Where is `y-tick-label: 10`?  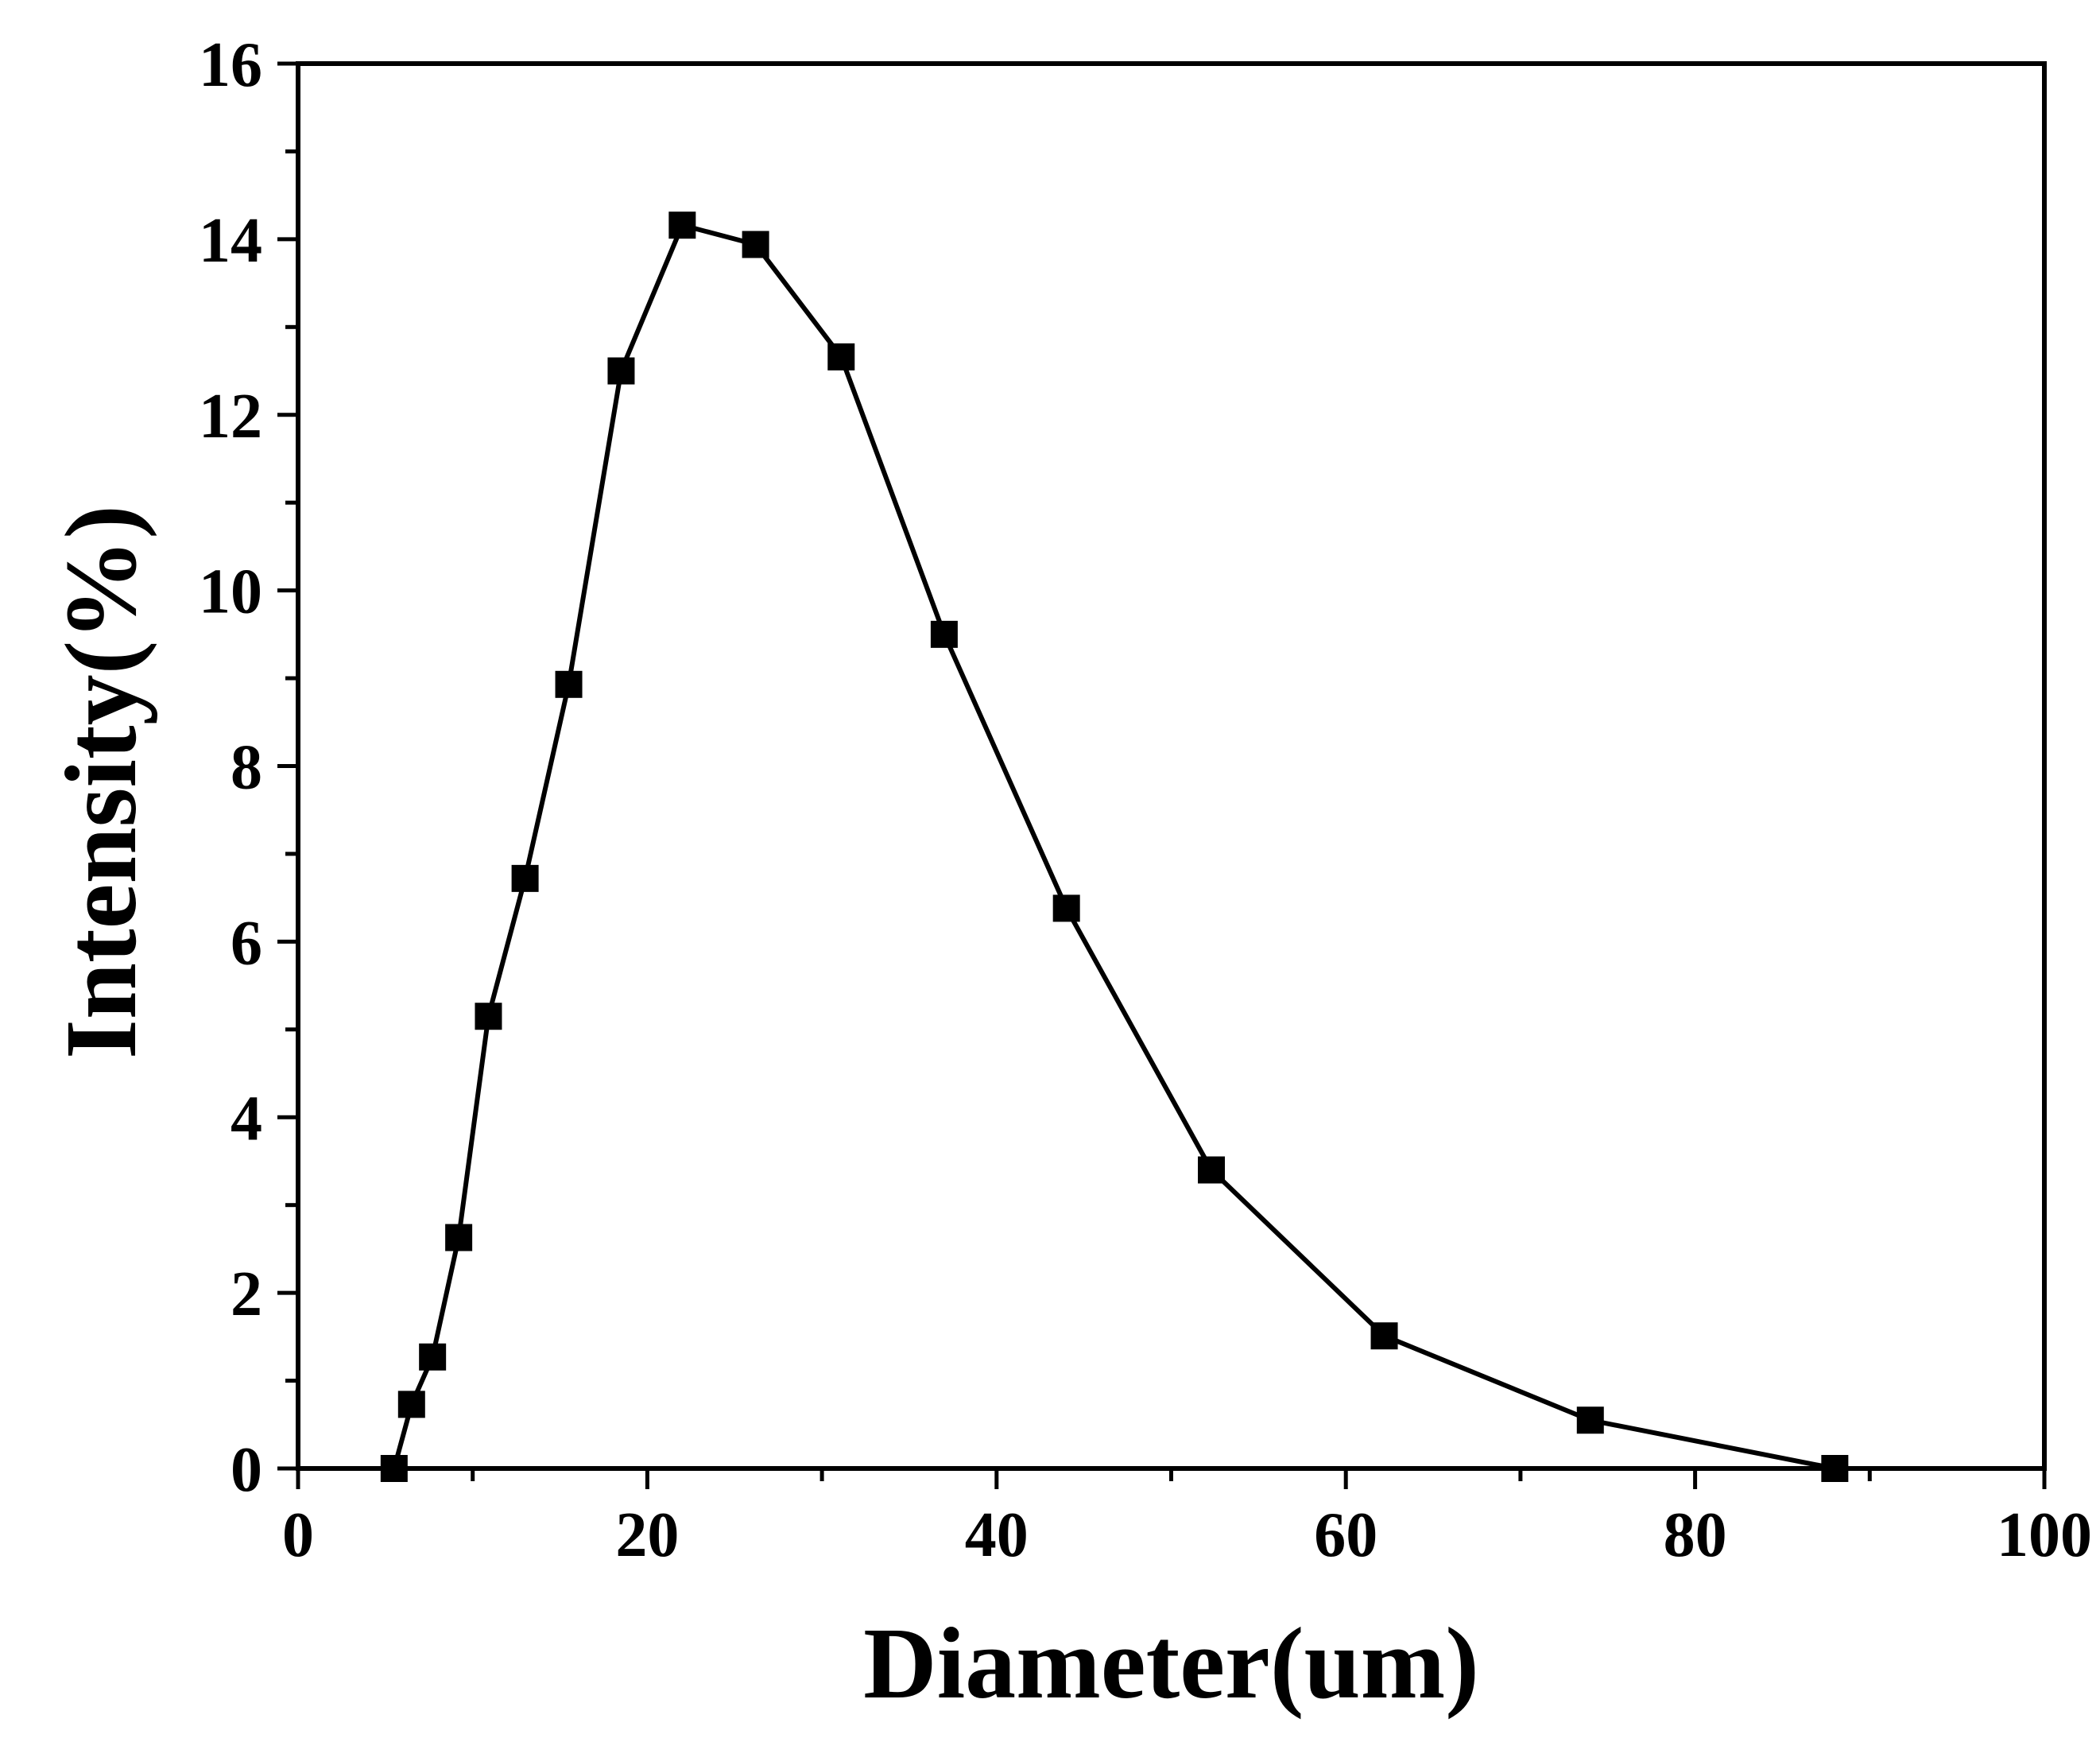 y-tick-label: 10 is located at coordinates (231, 592).